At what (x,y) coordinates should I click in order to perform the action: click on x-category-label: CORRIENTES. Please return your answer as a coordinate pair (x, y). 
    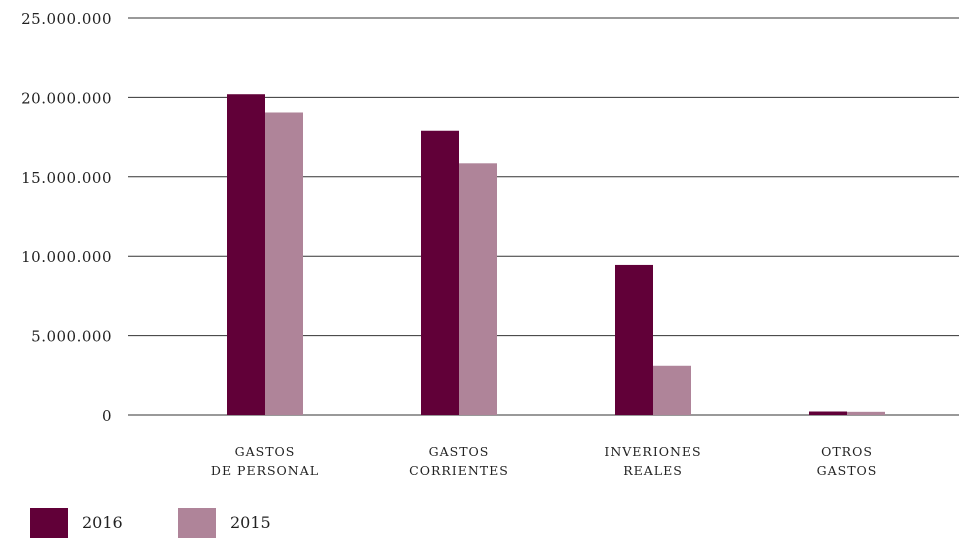
    Looking at the image, I should click on (459, 470).